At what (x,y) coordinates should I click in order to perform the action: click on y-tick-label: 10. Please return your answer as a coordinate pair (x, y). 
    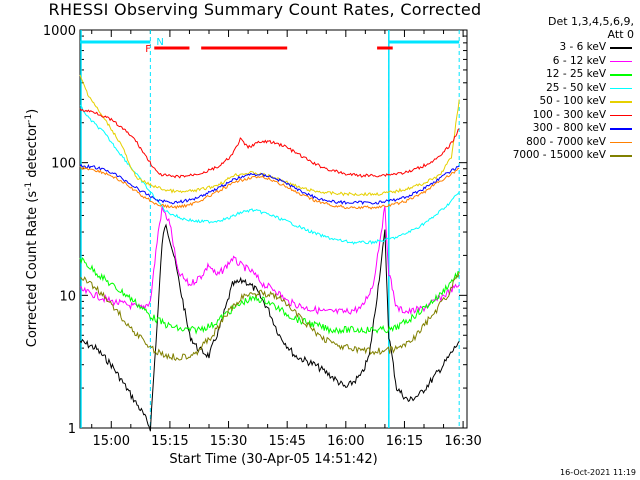
    Looking at the image, I should click on (67, 296).